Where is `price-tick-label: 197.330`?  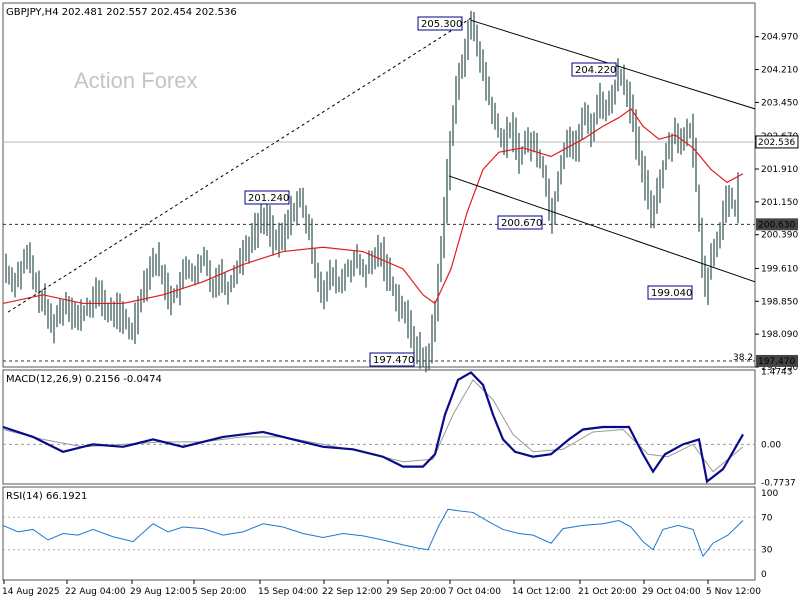 price-tick-label: 197.330 is located at coordinates (779, 368).